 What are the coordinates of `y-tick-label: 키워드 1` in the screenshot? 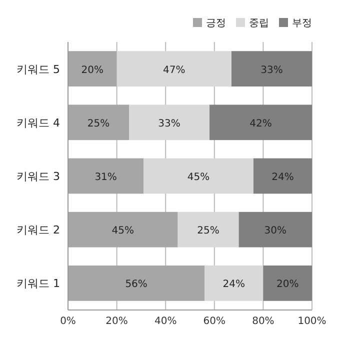 It's located at (38, 283).